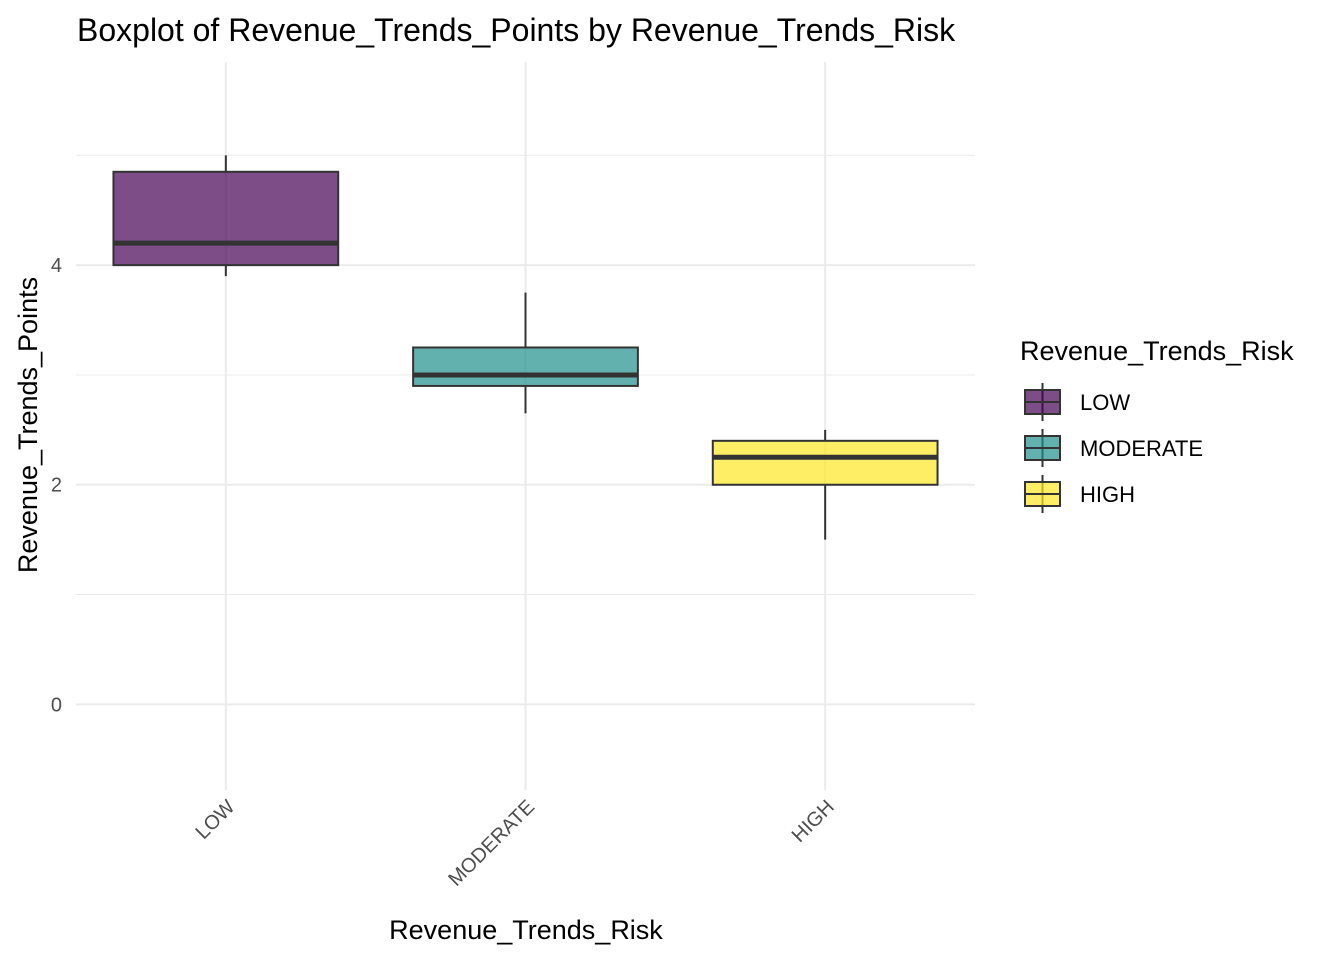  I want to click on x-tick-label: LOW, so click(216, 820).